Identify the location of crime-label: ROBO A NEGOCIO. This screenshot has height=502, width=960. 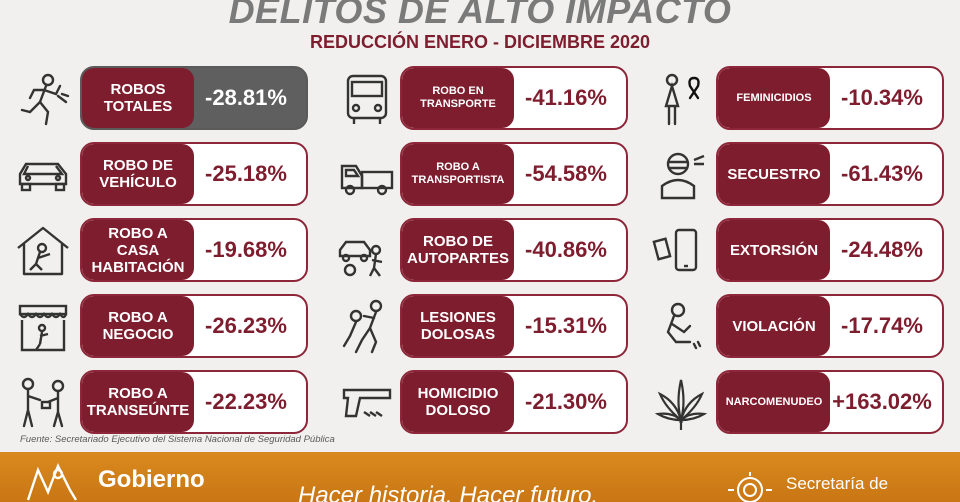
(138, 326).